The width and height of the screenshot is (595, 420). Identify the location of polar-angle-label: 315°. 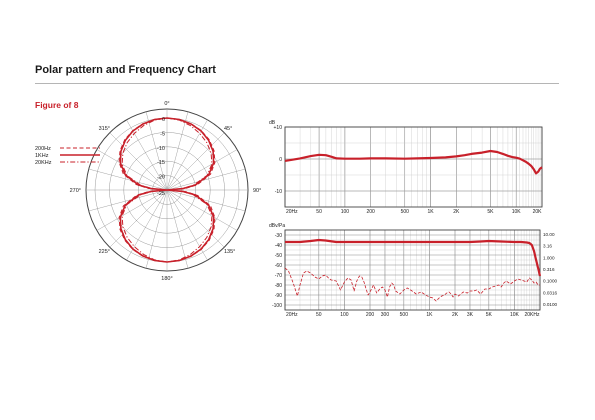
(104, 129).